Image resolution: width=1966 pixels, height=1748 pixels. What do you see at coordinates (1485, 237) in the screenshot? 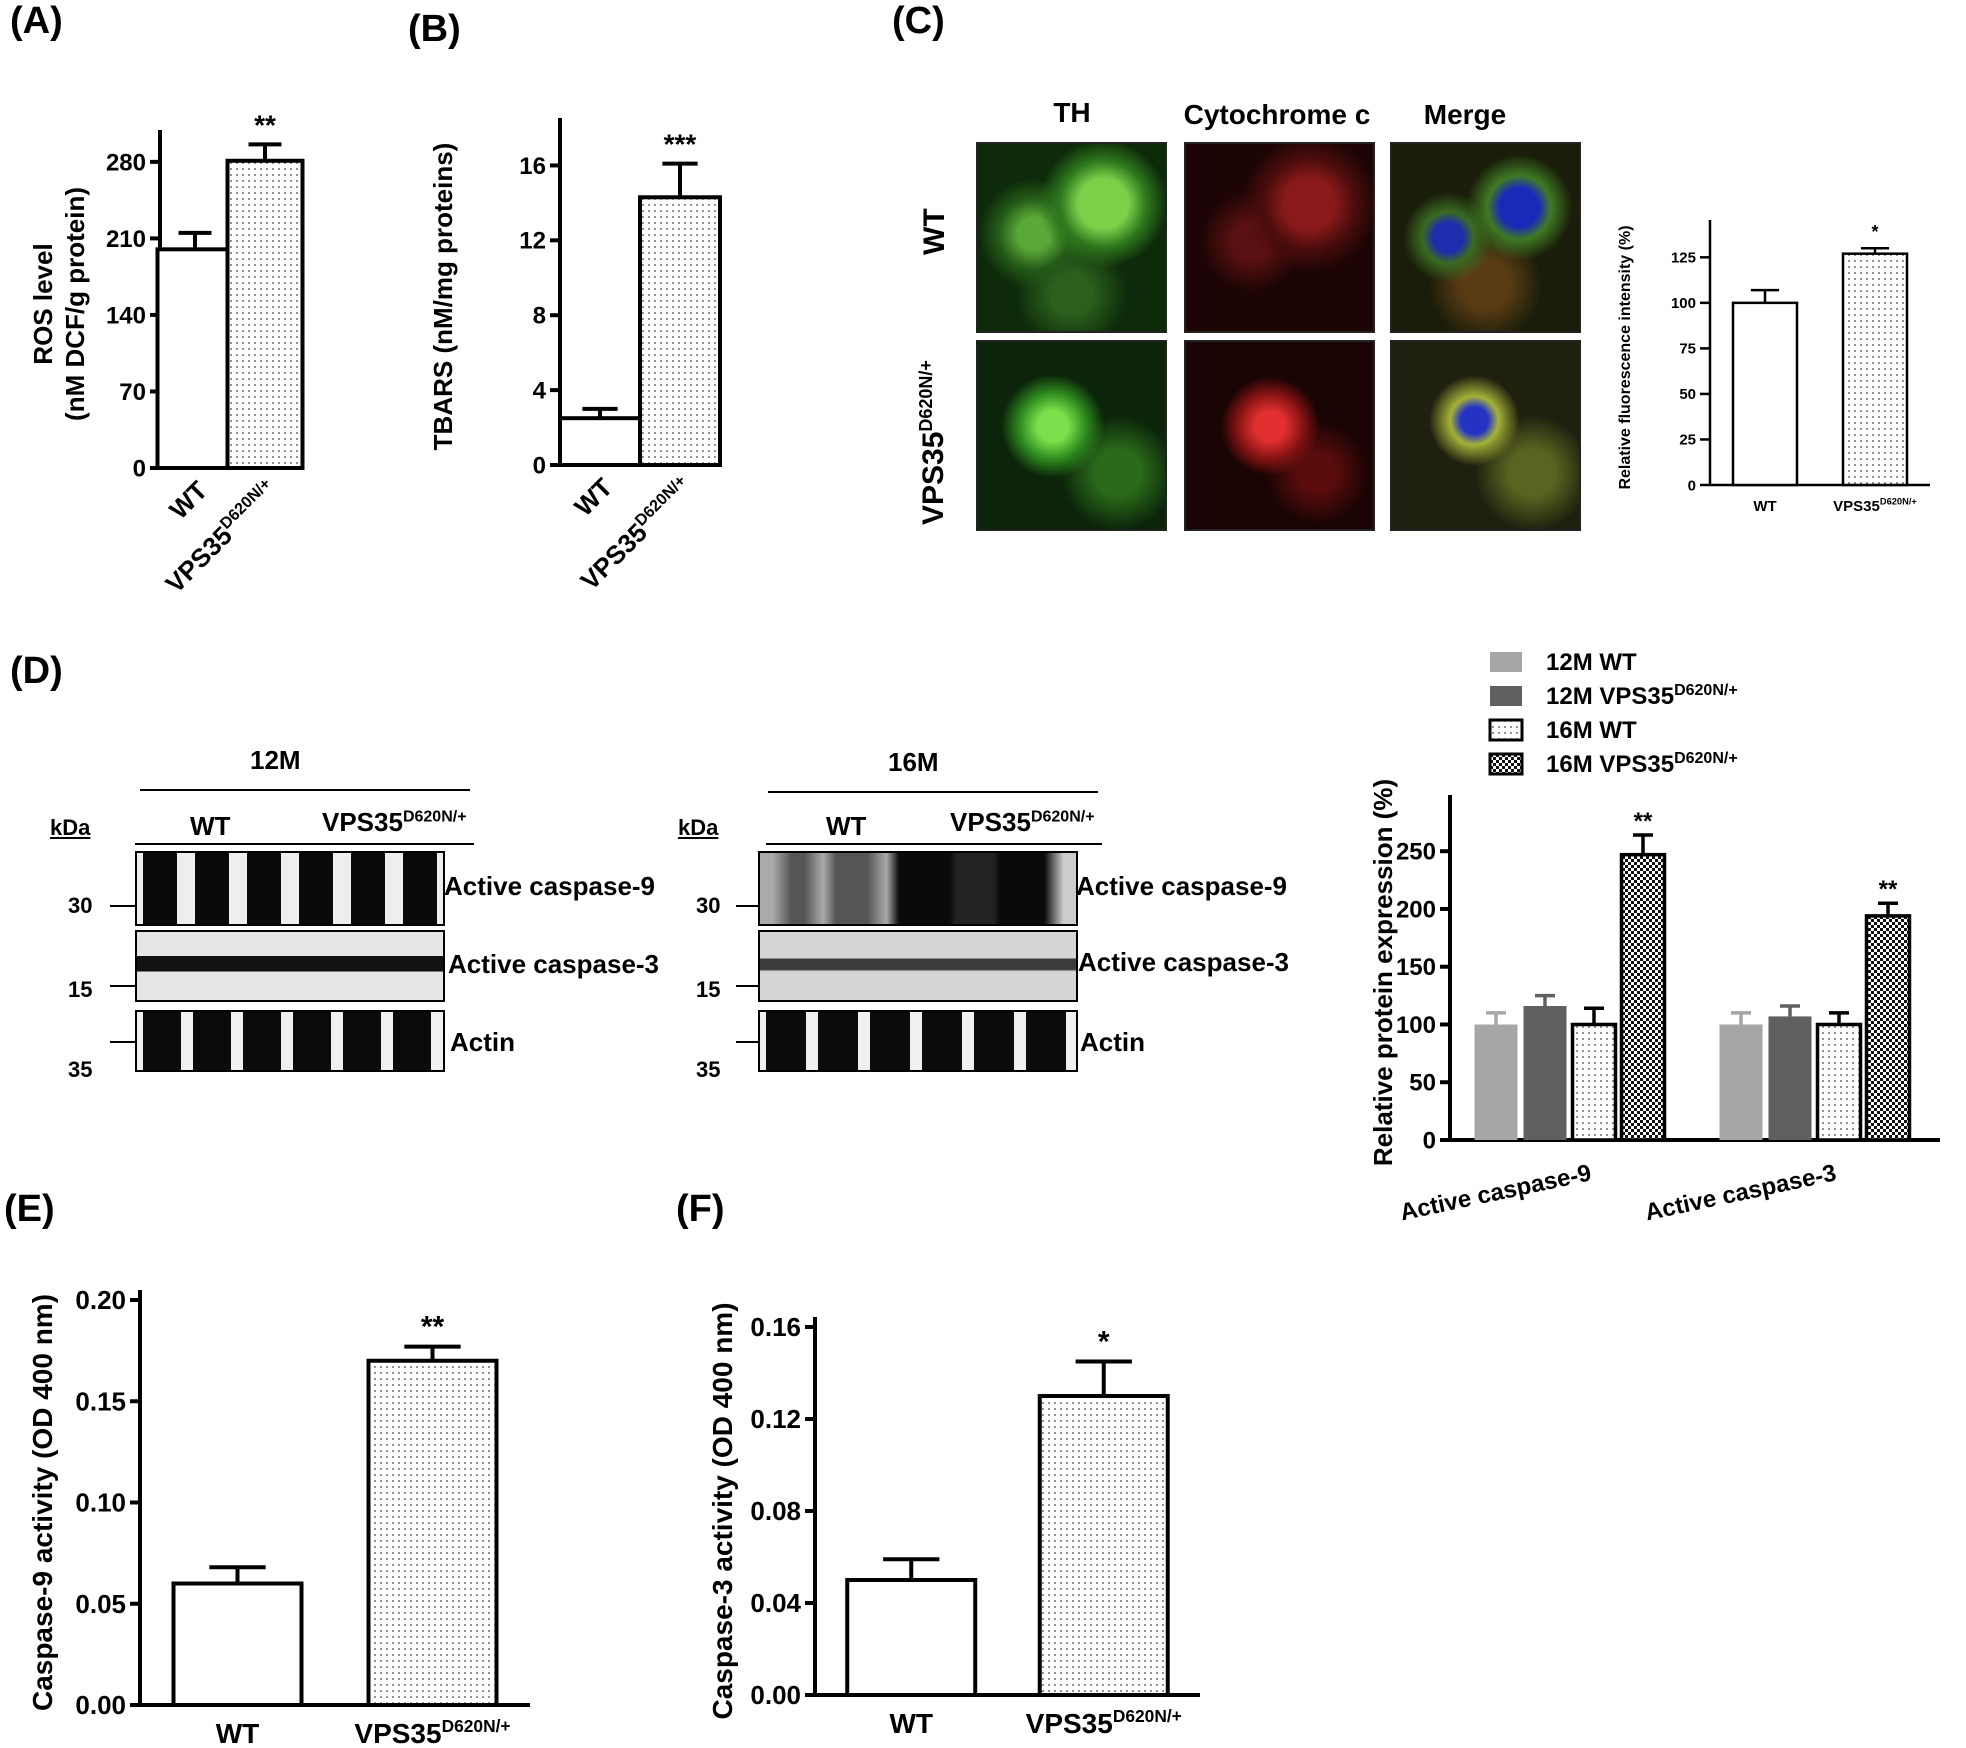
I see `micro-wt-merge` at bounding box center [1485, 237].